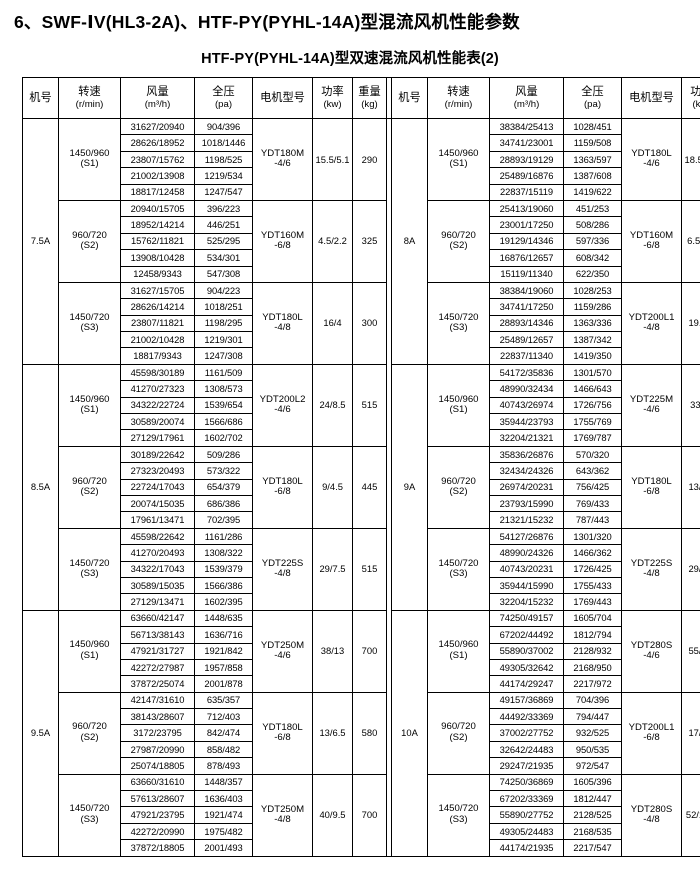  Describe the element at coordinates (157, 520) in the screenshot. I see `airflow-cell: 17961/13471` at that location.